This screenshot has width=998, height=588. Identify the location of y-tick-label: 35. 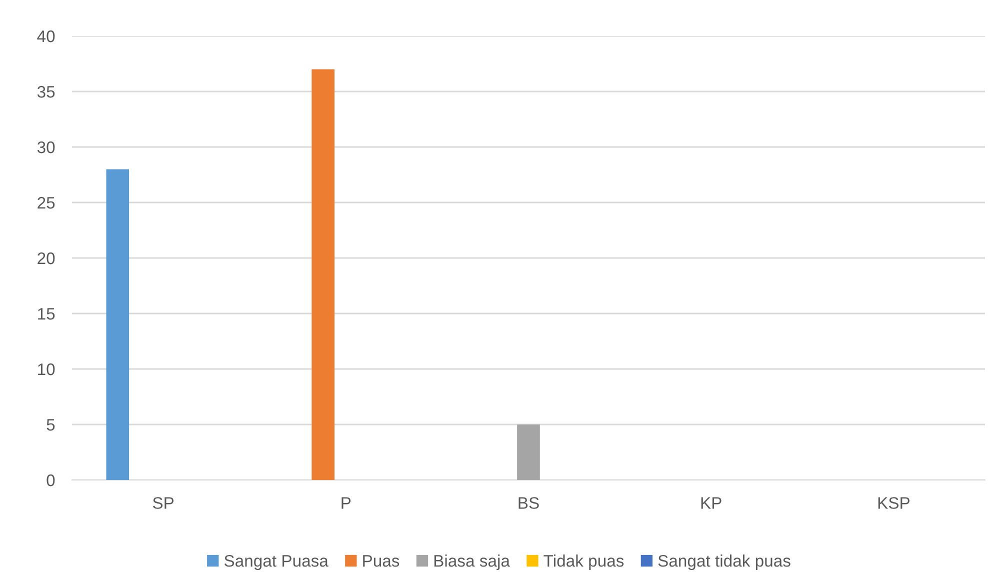
(46, 92).